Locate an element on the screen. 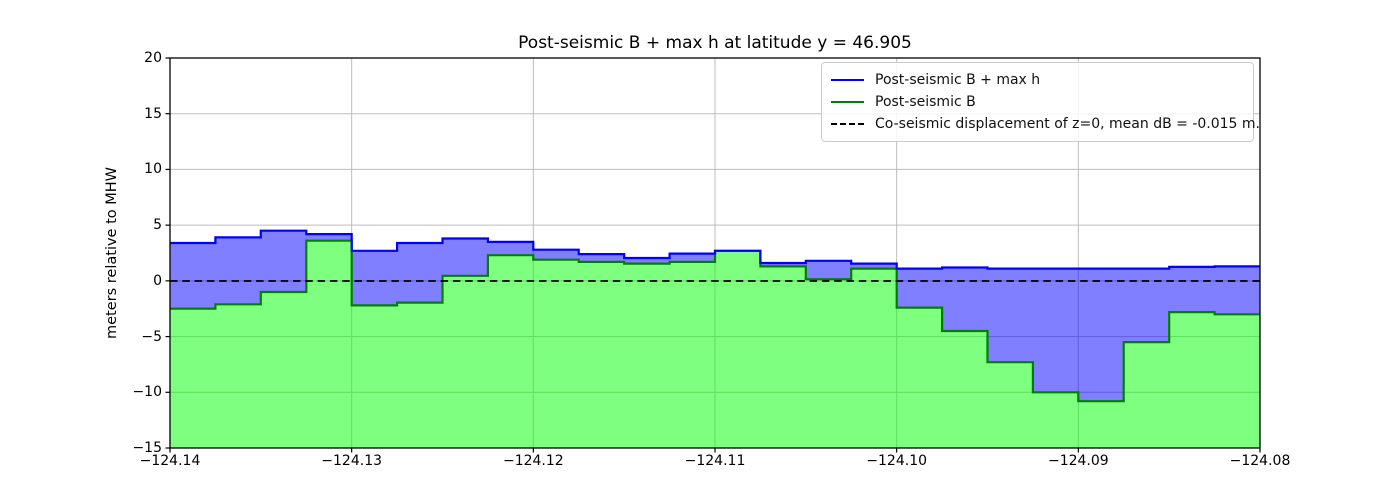 This screenshot has width=1400, height=500. y-tick-label: −15 is located at coordinates (147, 448).